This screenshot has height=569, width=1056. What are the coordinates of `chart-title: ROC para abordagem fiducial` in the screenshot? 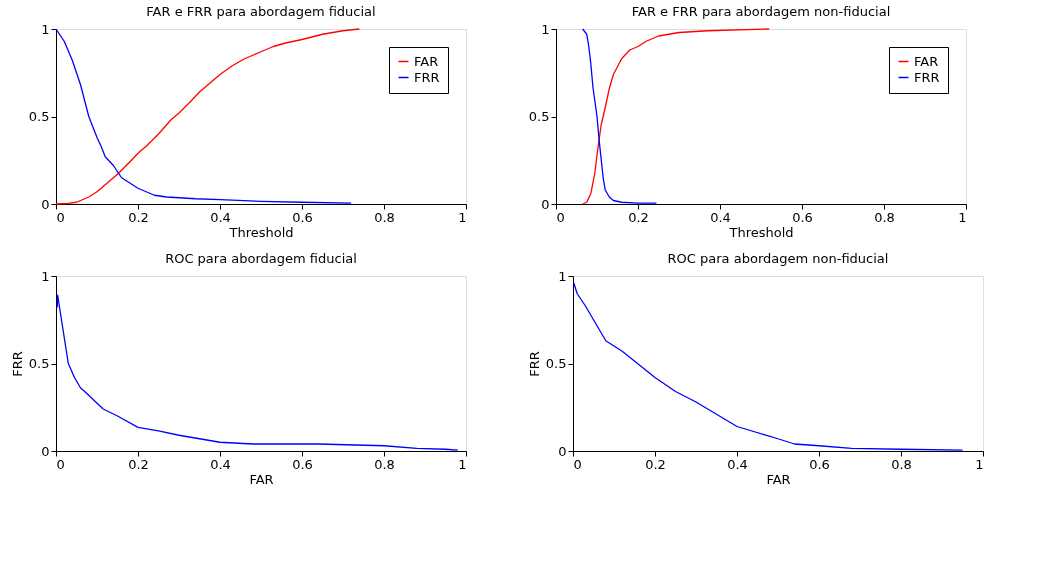 It's located at (261, 258).